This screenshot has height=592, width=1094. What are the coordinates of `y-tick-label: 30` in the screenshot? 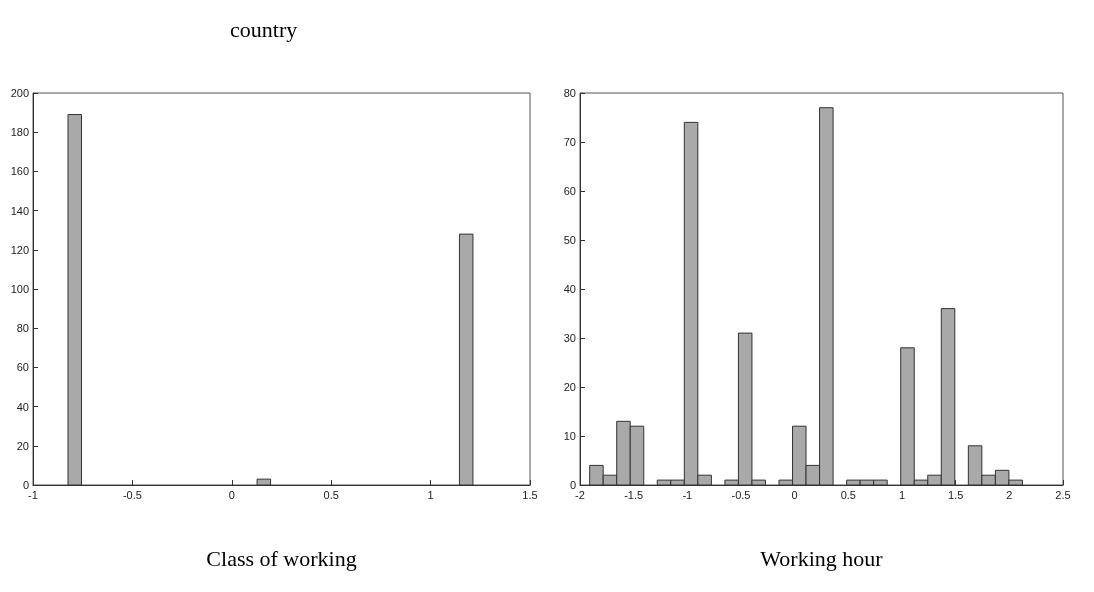 It's located at (569, 338).